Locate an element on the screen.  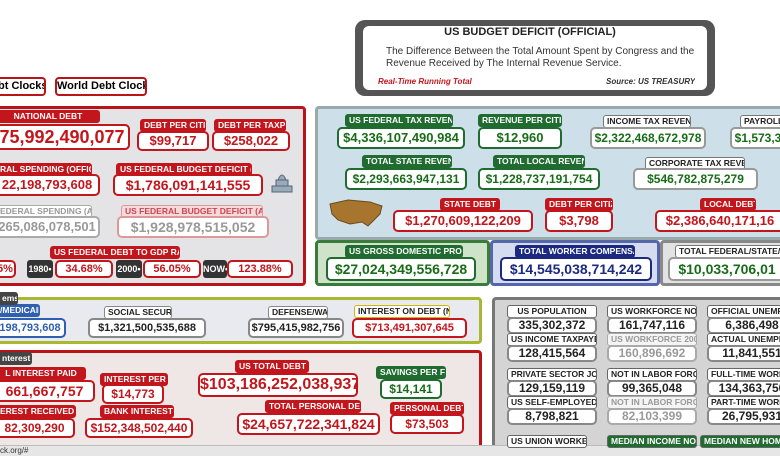
clock-value: $1,786,091,141,555 is located at coordinates (188, 185).